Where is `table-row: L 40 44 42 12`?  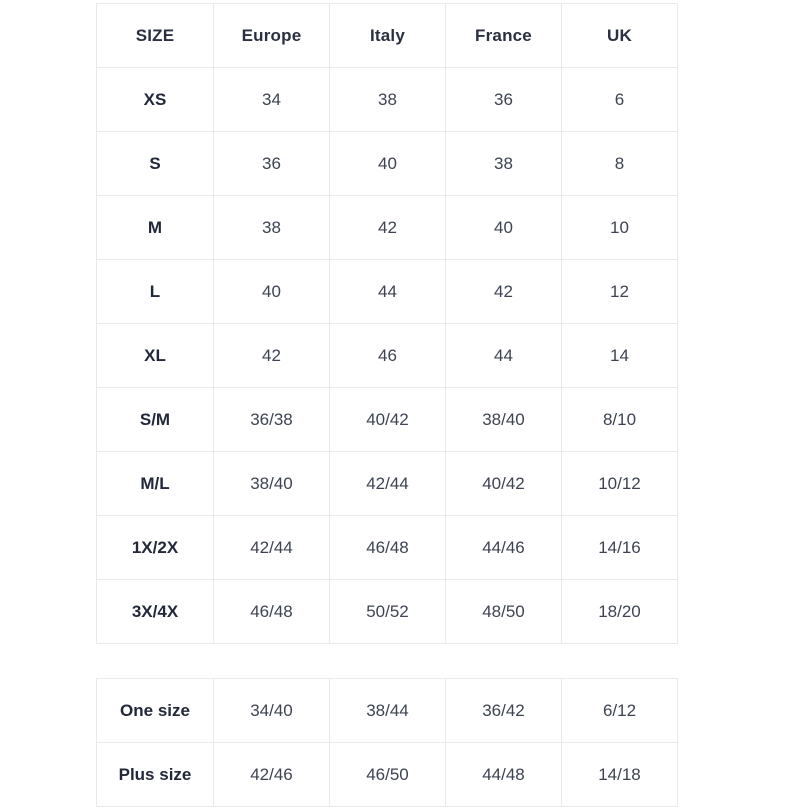
table-row: L 40 44 42 12 is located at coordinates (387, 291).